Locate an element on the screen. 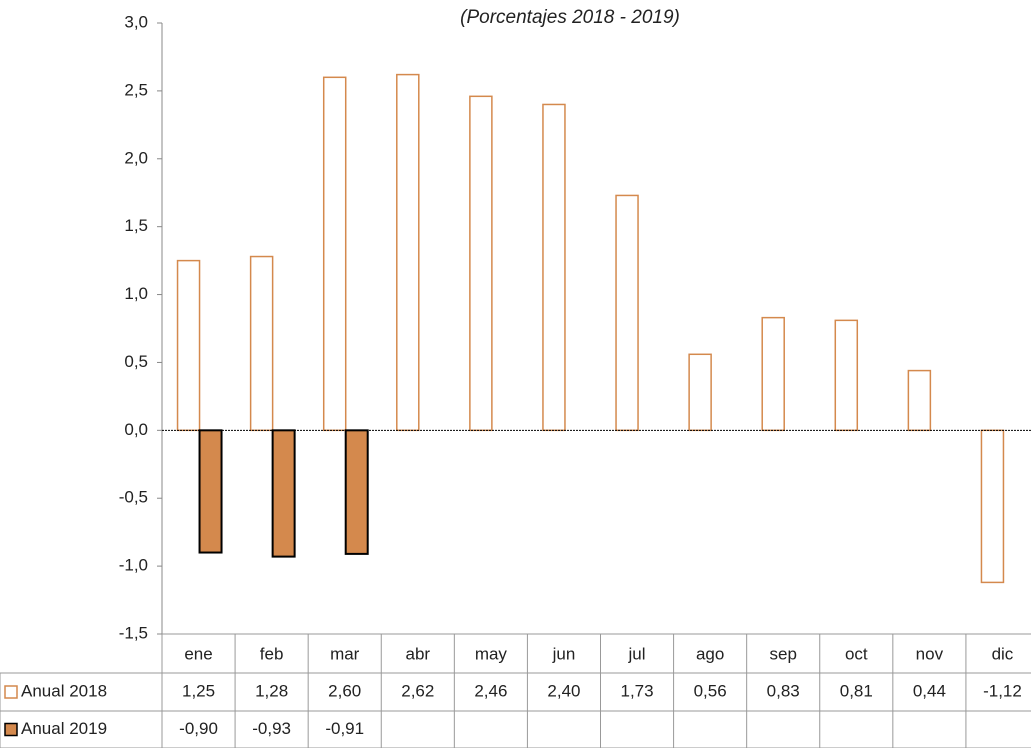  value-label: 2,46 is located at coordinates (490, 690).